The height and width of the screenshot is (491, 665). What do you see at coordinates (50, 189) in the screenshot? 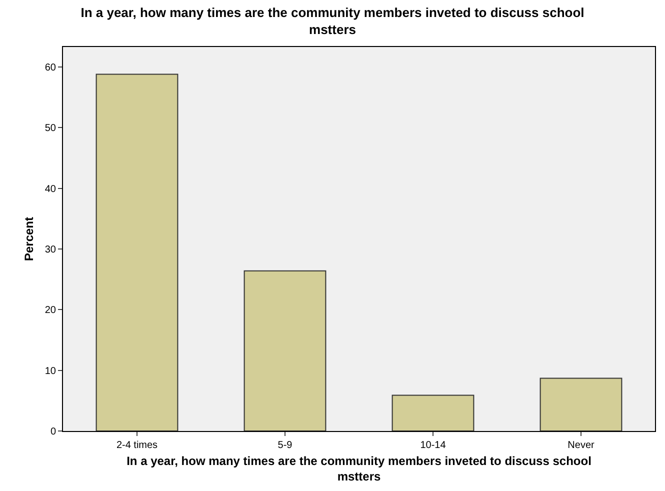
I see `y-tick-label: 40` at bounding box center [50, 189].